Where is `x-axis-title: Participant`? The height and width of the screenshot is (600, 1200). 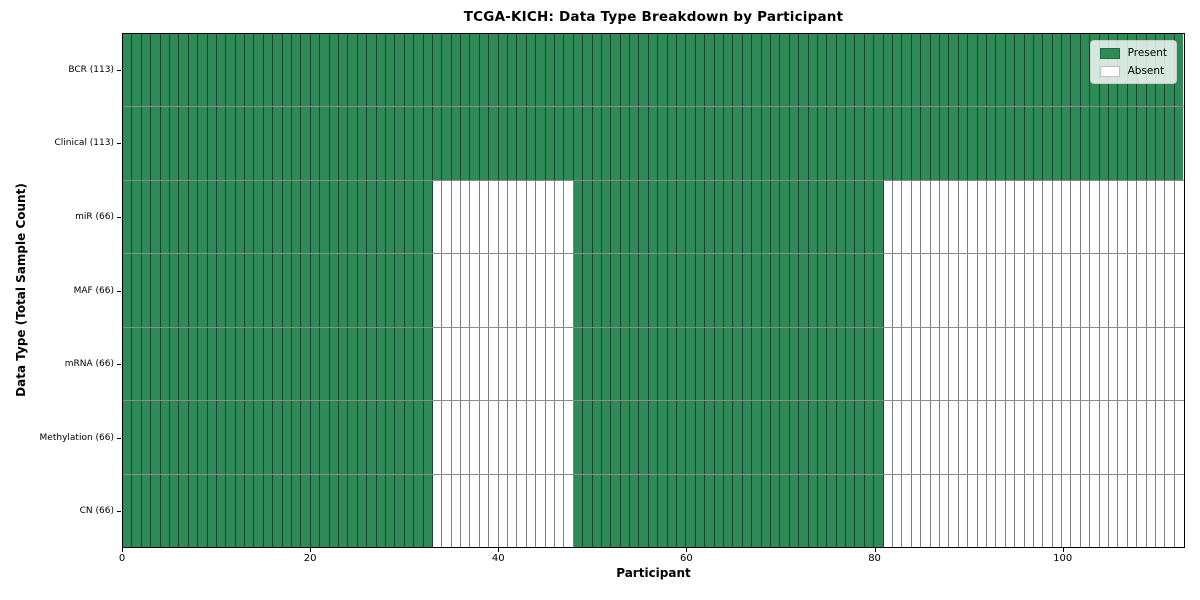
x-axis-title: Participant is located at coordinates (653, 573).